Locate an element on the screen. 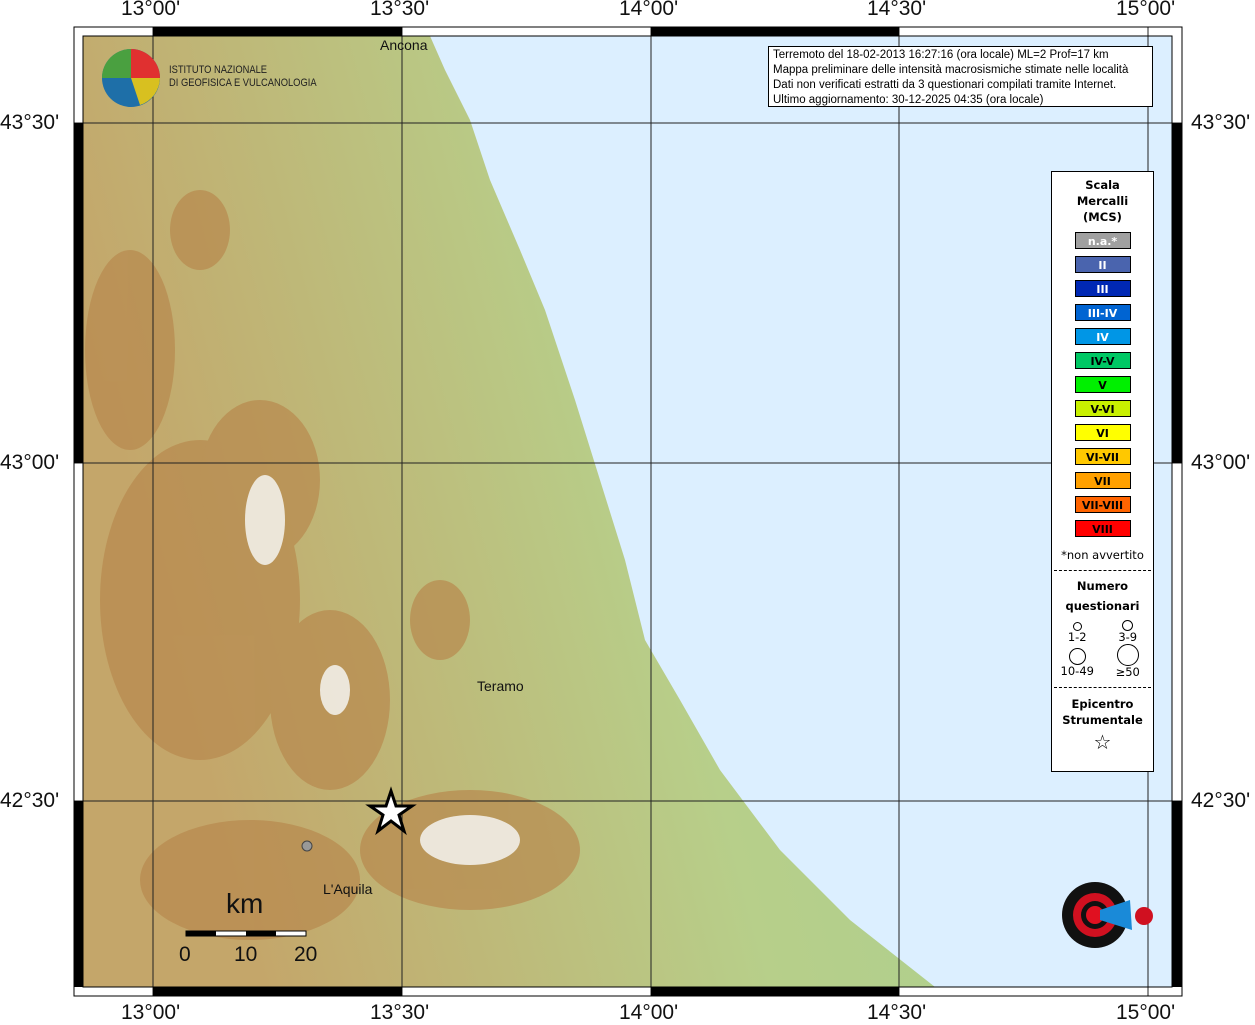 The image size is (1255, 1025). intensity-point is located at coordinates (307, 846).